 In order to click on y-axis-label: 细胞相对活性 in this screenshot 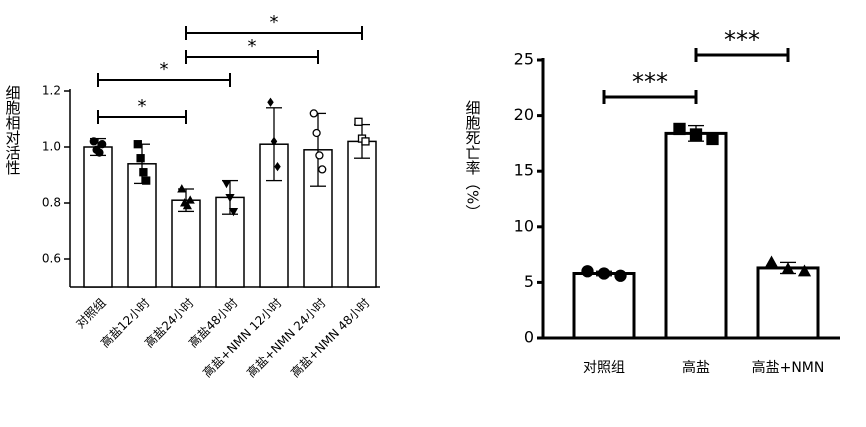, I will do `click(13, 130)`.